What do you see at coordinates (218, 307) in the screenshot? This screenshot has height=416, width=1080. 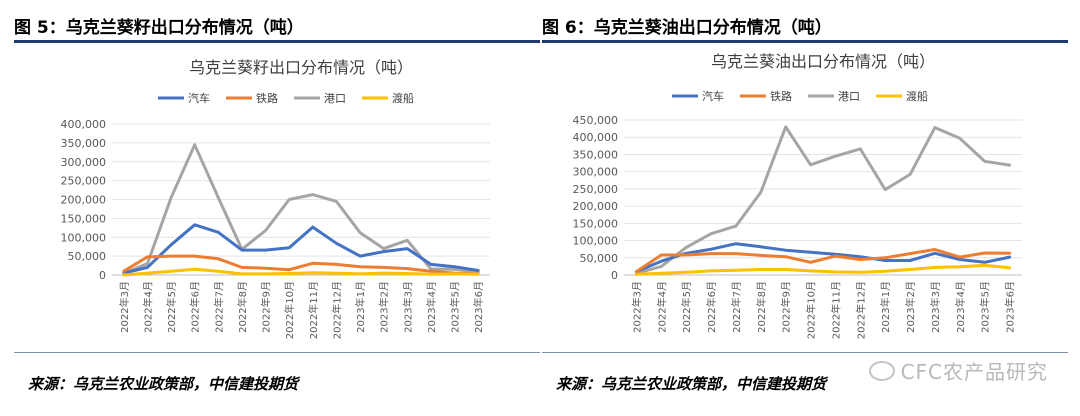 I see `x-tick-label: 2022年7月` at bounding box center [218, 307].